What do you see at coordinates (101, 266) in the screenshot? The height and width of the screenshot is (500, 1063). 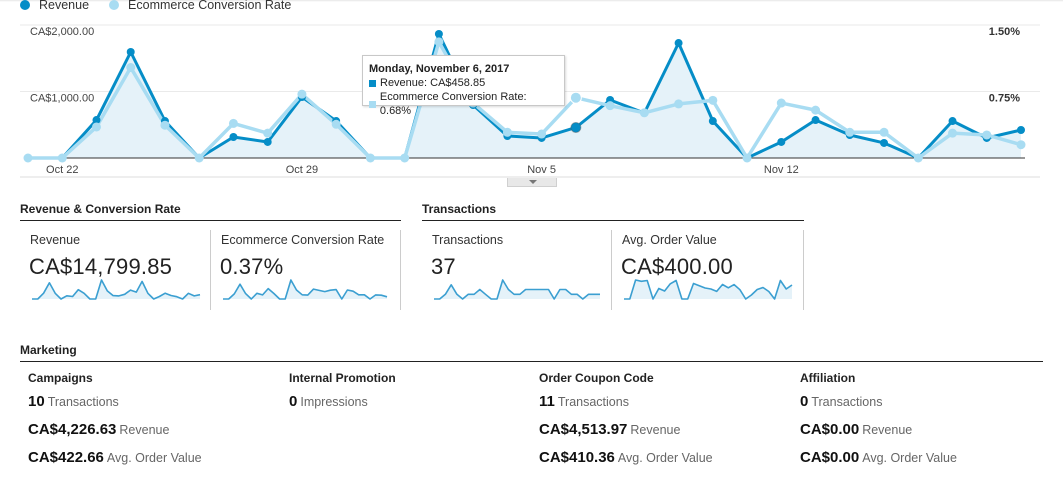 I see `metric-value: CA$14,799.85` at bounding box center [101, 266].